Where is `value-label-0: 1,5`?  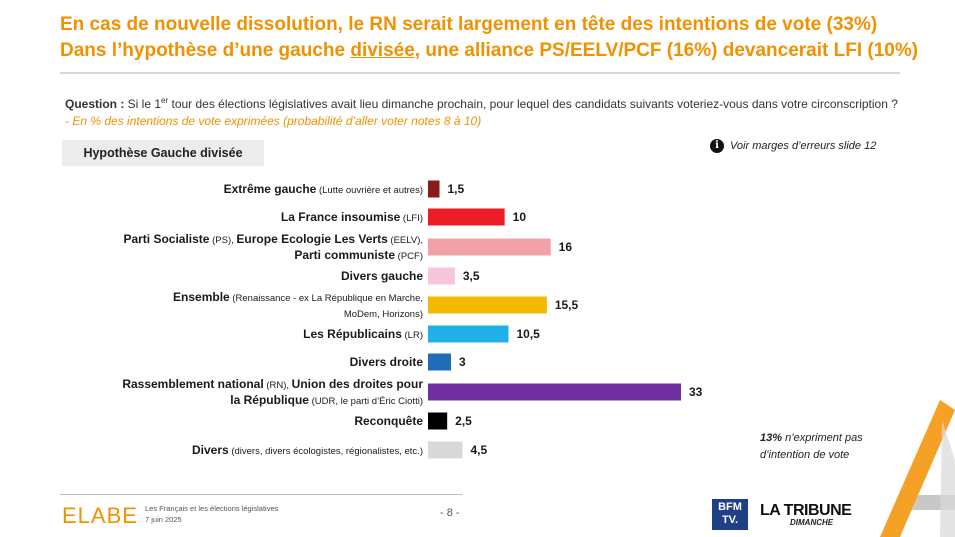
value-label-0: 1,5 is located at coordinates (456, 189).